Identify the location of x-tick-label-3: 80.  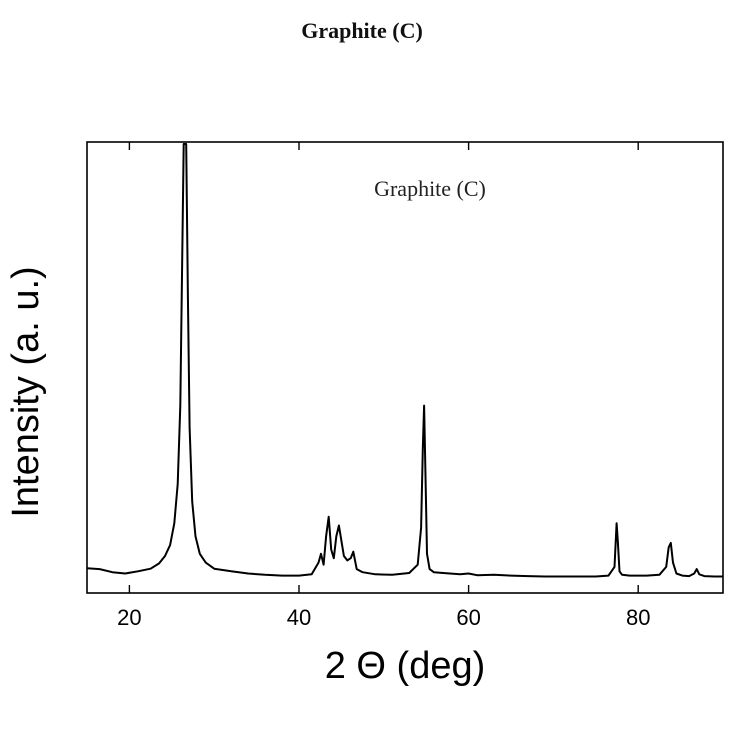
(638, 617).